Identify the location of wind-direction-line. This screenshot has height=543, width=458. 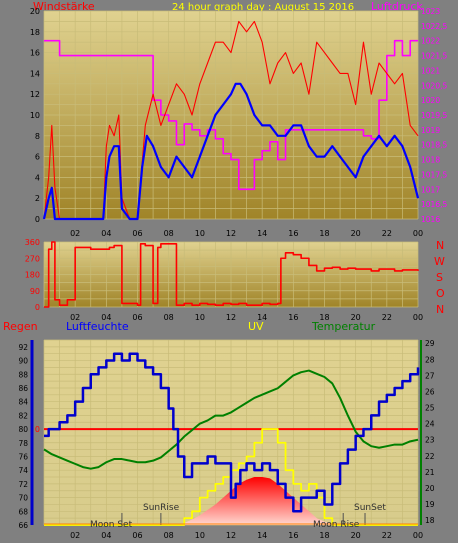
(231, 274).